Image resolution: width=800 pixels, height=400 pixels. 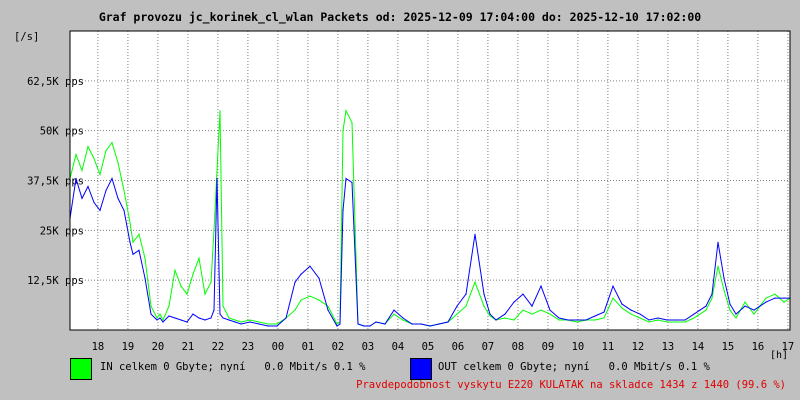 What do you see at coordinates (779, 355) in the screenshot?
I see `x-axis-unit: [h]` at bounding box center [779, 355].